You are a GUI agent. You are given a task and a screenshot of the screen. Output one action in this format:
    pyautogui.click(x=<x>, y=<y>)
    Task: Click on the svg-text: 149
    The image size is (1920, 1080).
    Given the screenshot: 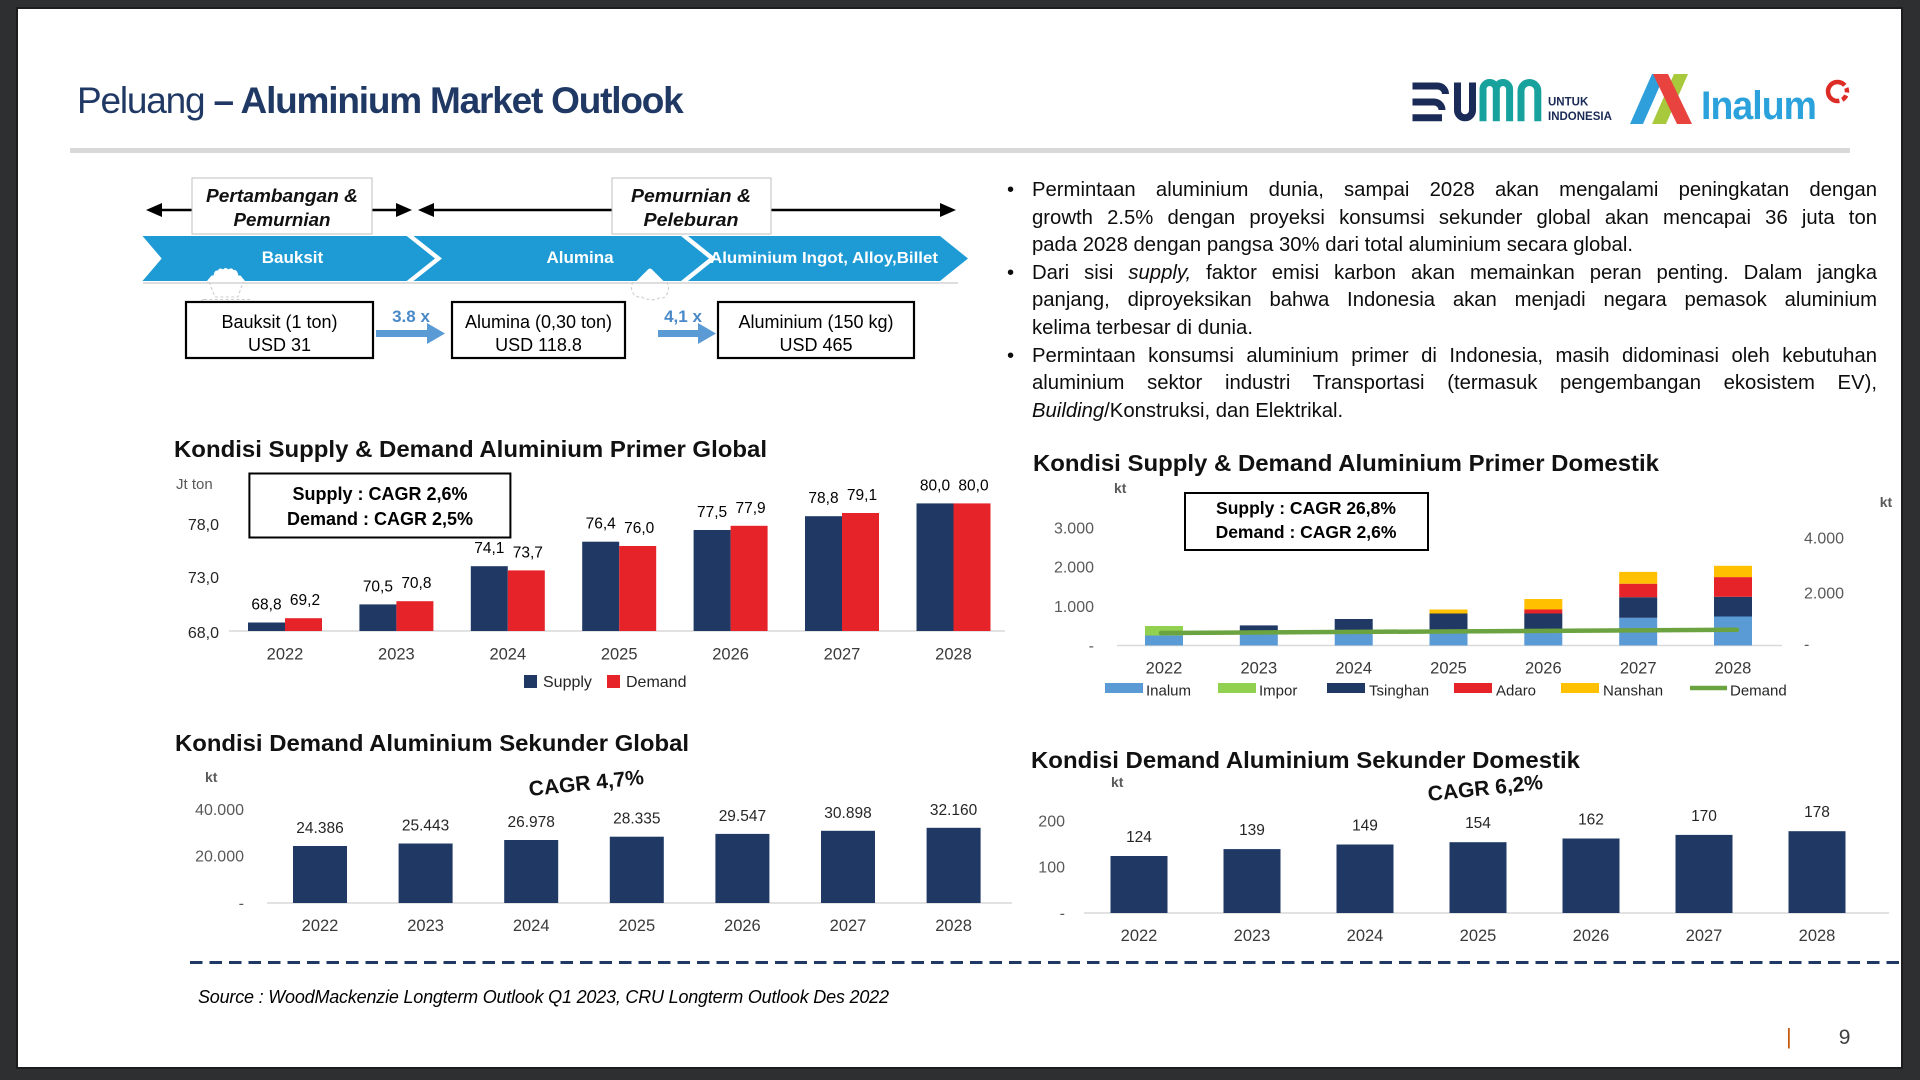 What is the action you would take?
    pyautogui.click(x=1365, y=826)
    